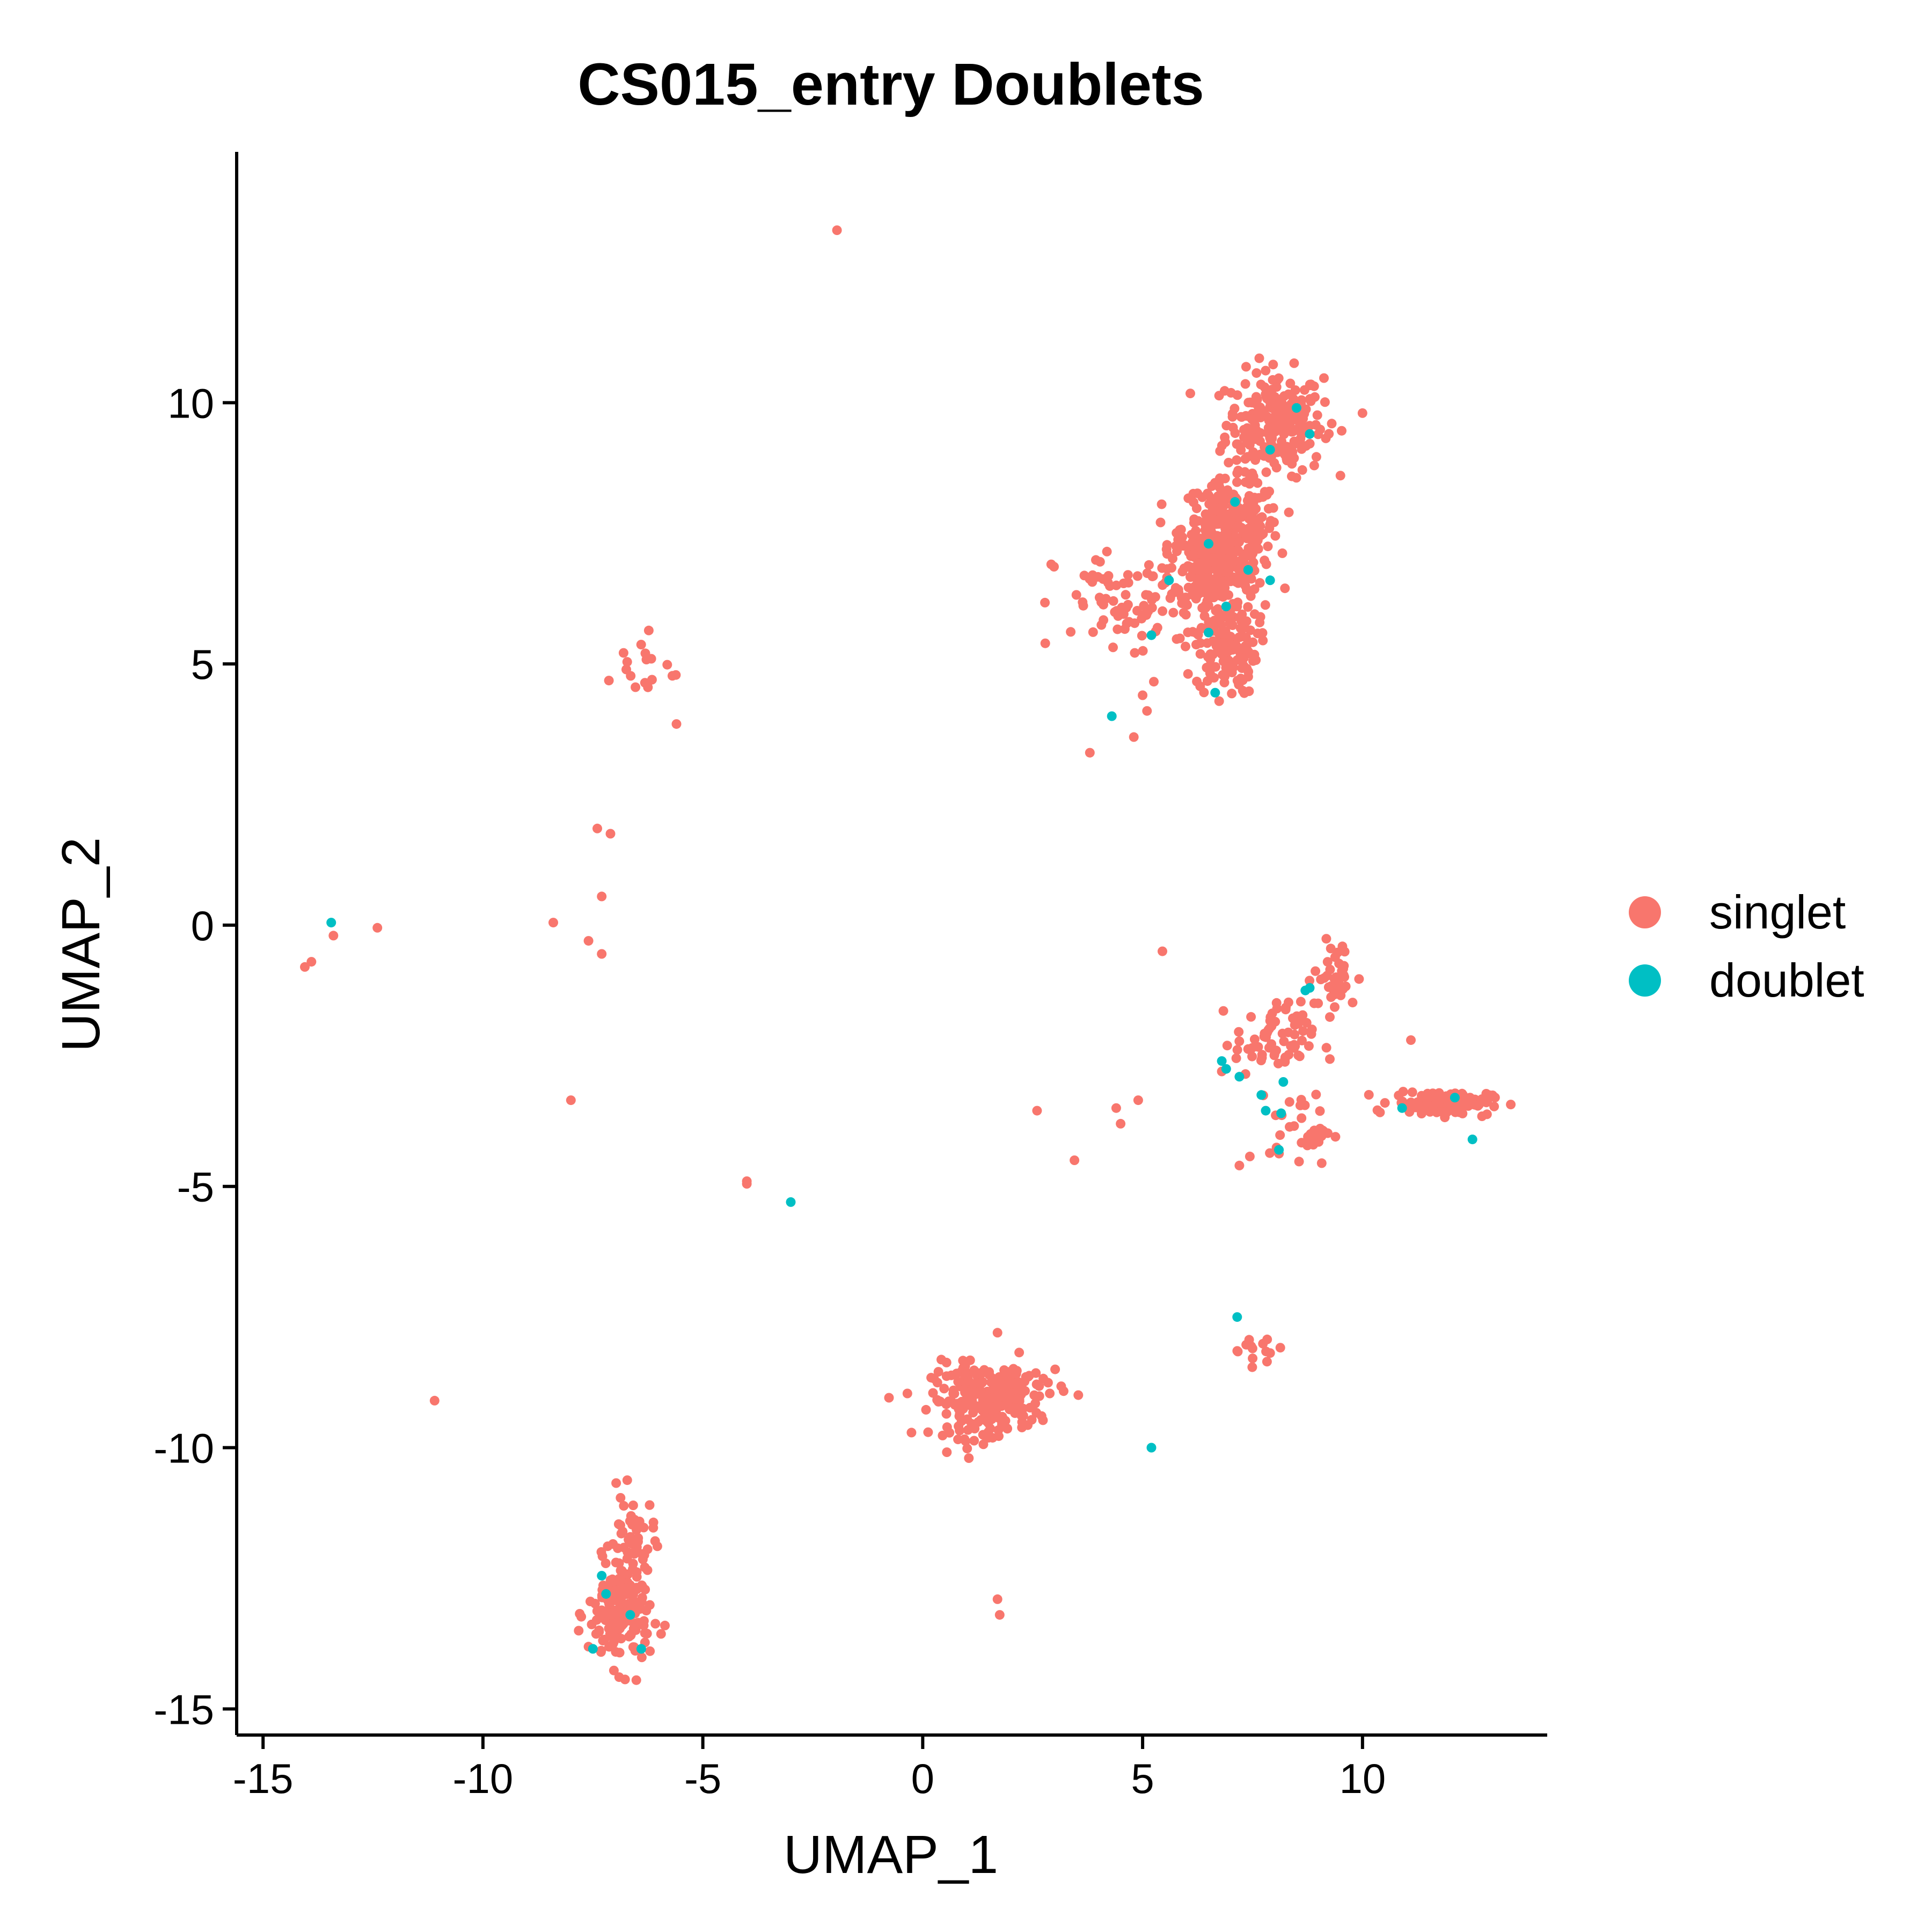 This screenshot has width=1932, height=1932. Describe the element at coordinates (183, 1448) in the screenshot. I see `y-tick-label: -10` at that location.